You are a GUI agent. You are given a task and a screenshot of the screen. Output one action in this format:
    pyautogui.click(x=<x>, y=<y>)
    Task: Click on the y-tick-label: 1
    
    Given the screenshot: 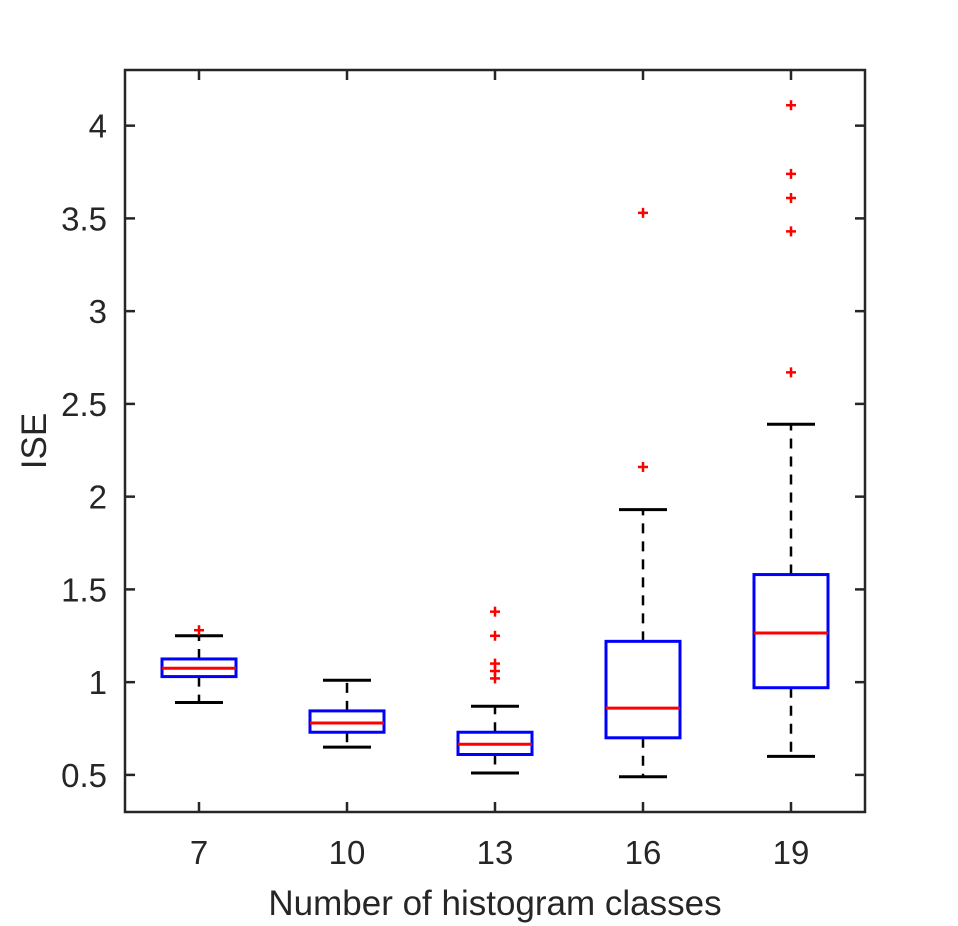 What is the action you would take?
    pyautogui.click(x=98, y=682)
    